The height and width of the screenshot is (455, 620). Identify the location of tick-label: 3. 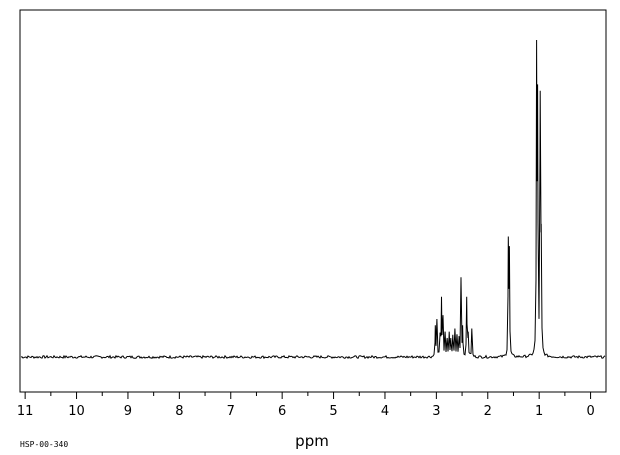
(436, 411).